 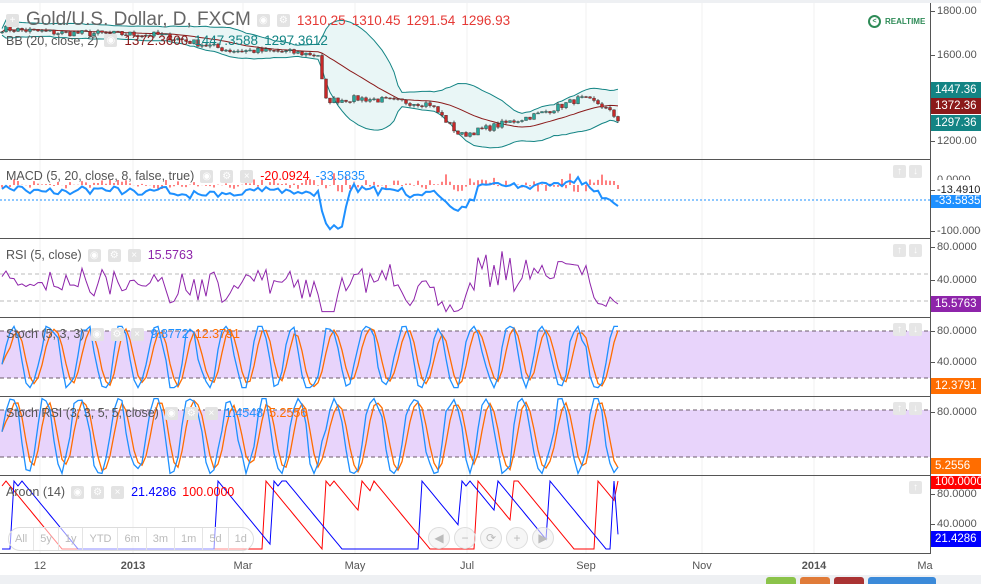 What do you see at coordinates (954, 55) in the screenshot?
I see `price-tick: 1600.00` at bounding box center [954, 55].